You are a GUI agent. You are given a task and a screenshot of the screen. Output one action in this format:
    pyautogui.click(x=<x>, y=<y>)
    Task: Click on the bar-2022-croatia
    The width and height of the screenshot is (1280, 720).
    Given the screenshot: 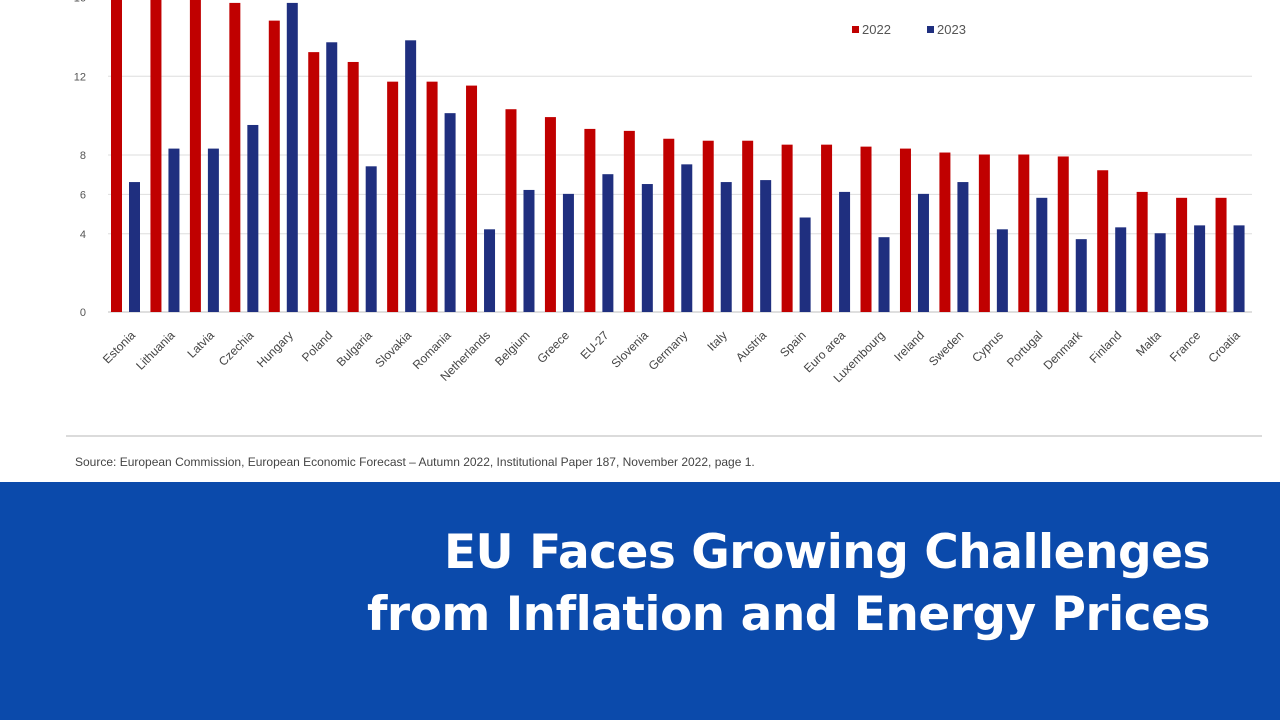 What is the action you would take?
    pyautogui.click(x=1221, y=254)
    